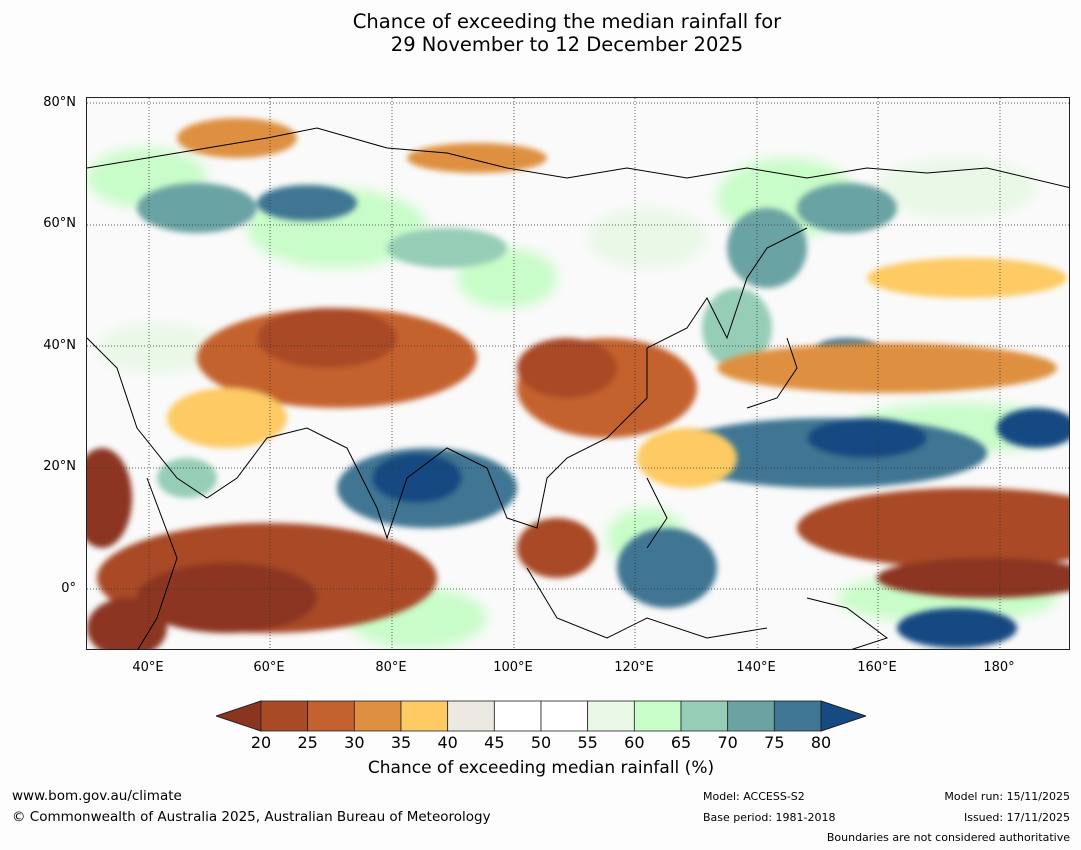 The width and height of the screenshot is (1081, 850). I want to click on lon-label-160e: 160°E, so click(877, 667).